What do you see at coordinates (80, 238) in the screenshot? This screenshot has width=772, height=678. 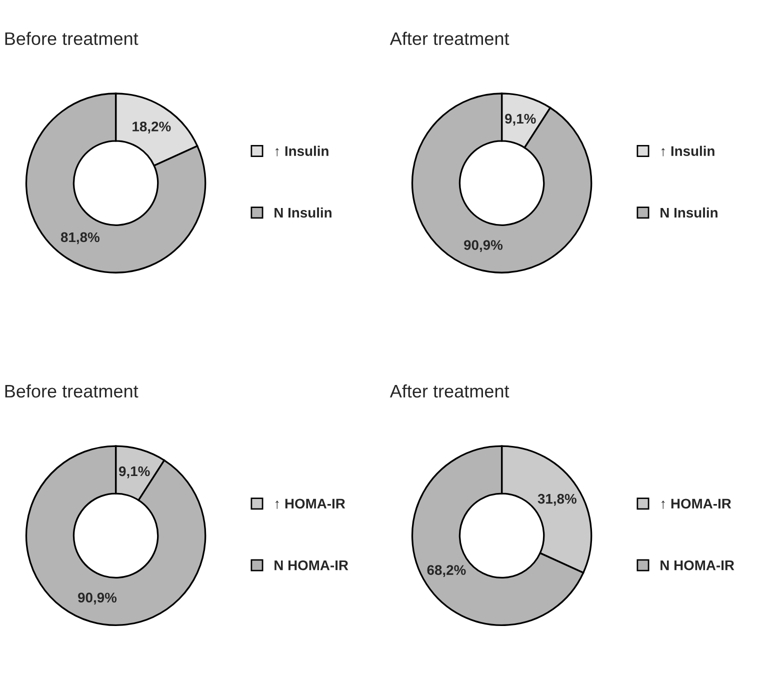 I see `data-label: 81,8%` at bounding box center [80, 238].